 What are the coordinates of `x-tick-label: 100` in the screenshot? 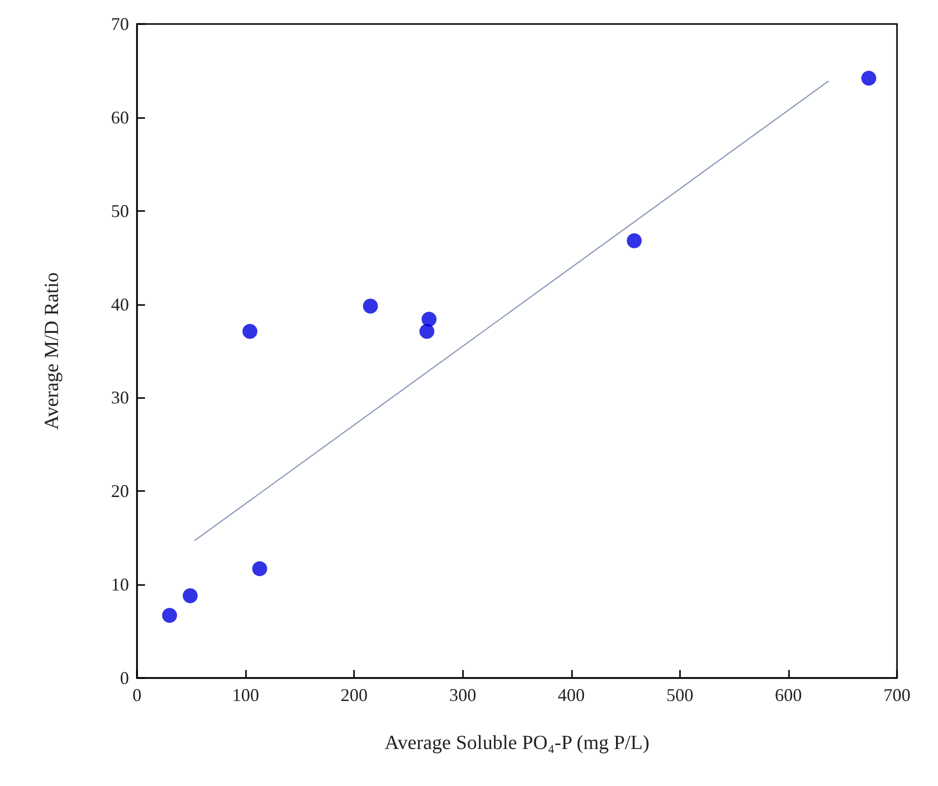 It's located at (246, 695).